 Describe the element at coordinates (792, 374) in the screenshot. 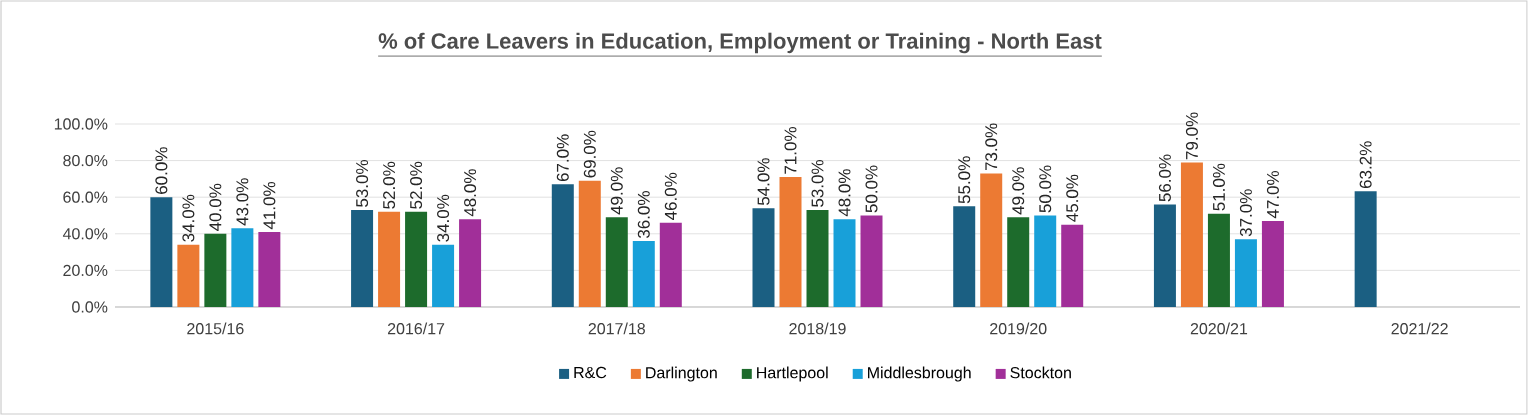

I see `legend-label: Hartlepool` at that location.